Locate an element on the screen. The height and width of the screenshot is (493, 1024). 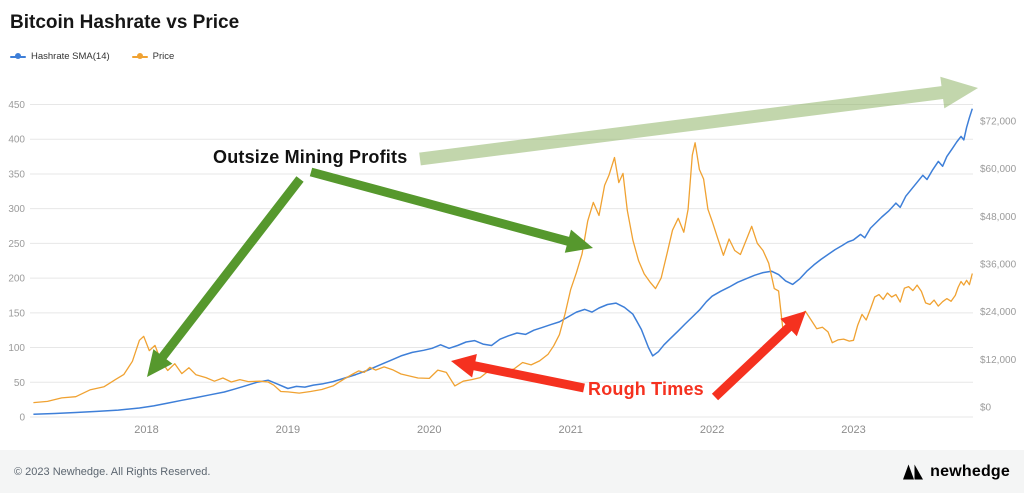
left-axis-tick-label: 50 is located at coordinates (20, 383).